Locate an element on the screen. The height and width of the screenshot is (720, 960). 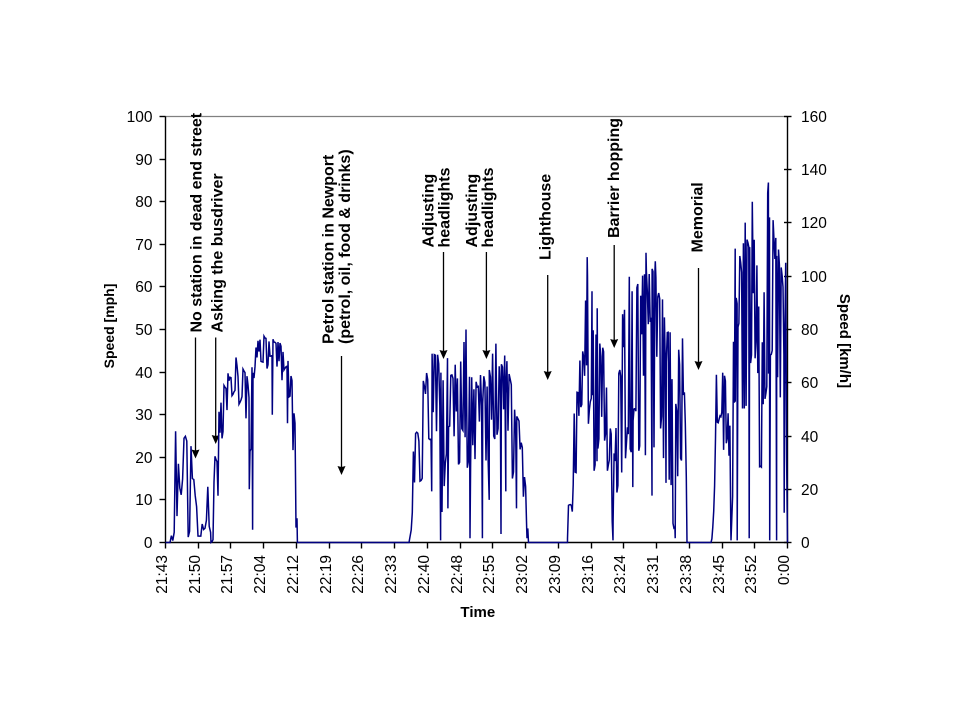
svg-text: Memorial is located at coordinates (698, 217).